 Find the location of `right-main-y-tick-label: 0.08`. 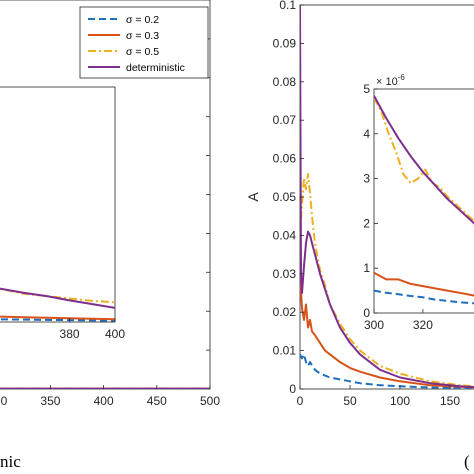

right-main-y-tick-label: 0.08 is located at coordinates (285, 82).